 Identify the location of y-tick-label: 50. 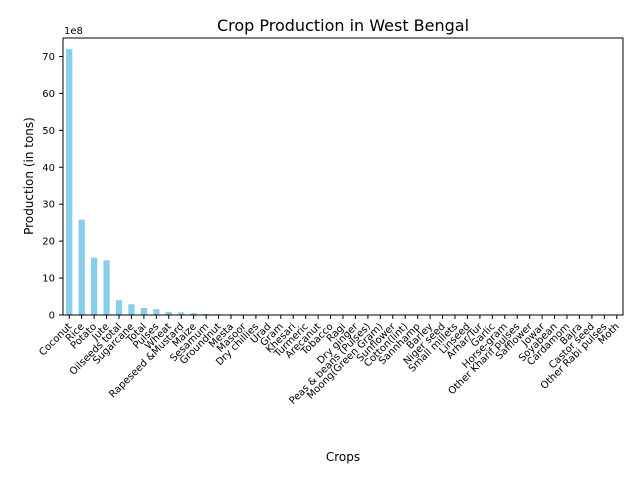
(48, 131).